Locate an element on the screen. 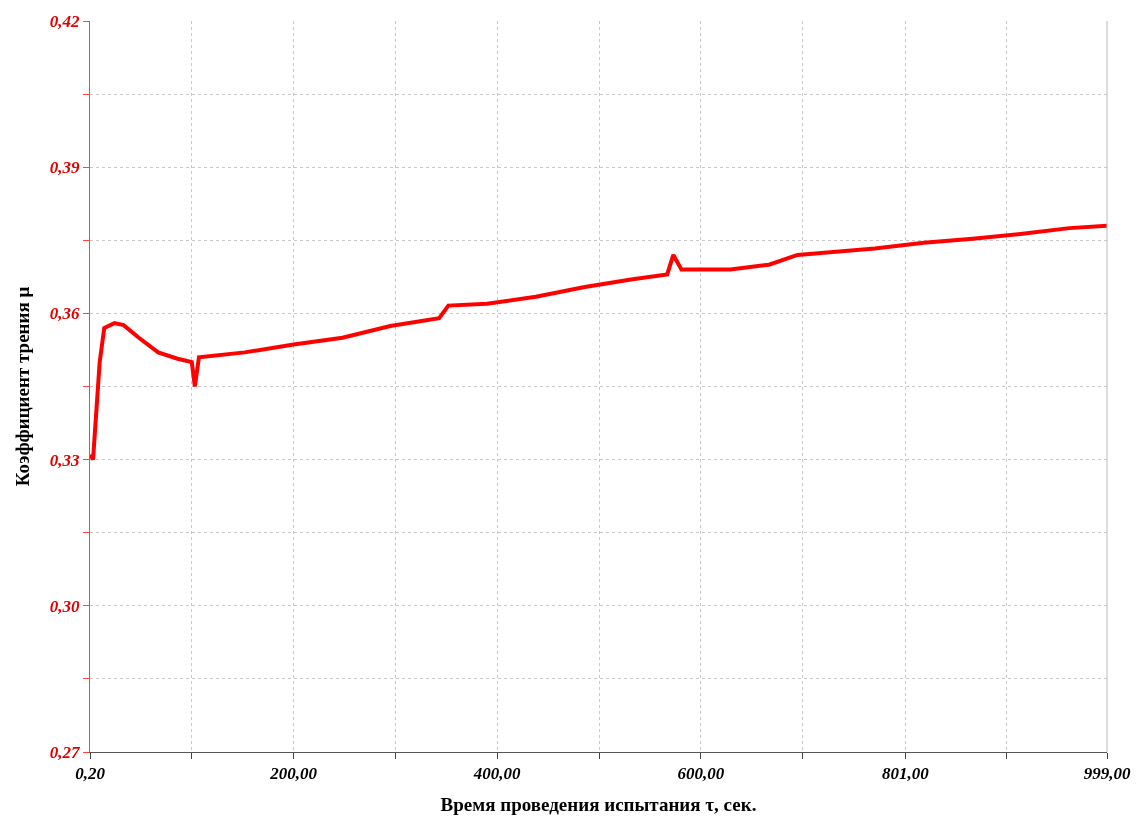 This screenshot has width=1147, height=827. x-tick-label: 600,00 is located at coordinates (701, 774).